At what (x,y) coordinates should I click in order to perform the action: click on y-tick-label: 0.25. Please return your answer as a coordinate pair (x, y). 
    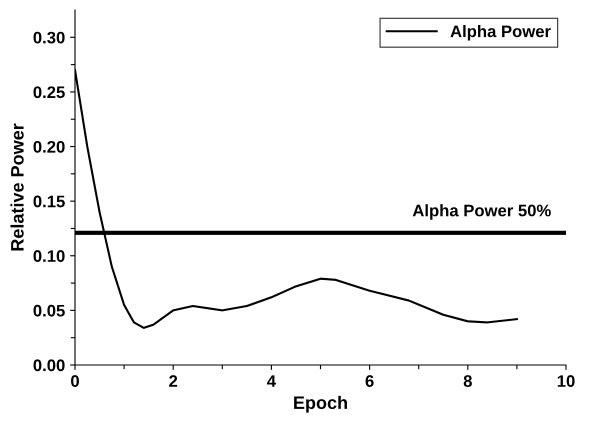
    Looking at the image, I should click on (49, 92).